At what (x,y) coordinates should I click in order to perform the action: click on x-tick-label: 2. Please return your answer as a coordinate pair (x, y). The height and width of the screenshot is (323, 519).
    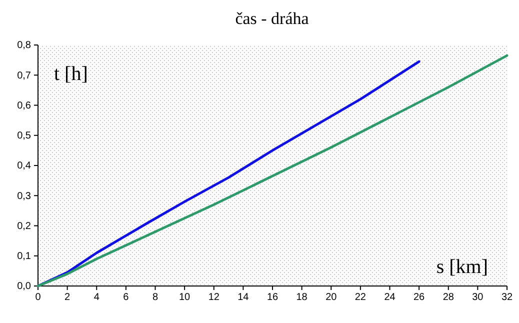
    Looking at the image, I should click on (67, 298).